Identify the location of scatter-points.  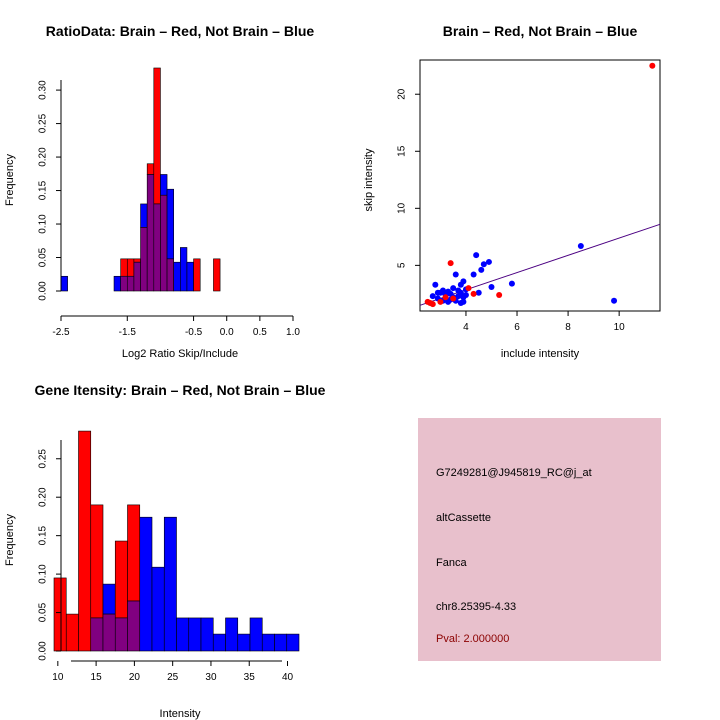
(540, 185).